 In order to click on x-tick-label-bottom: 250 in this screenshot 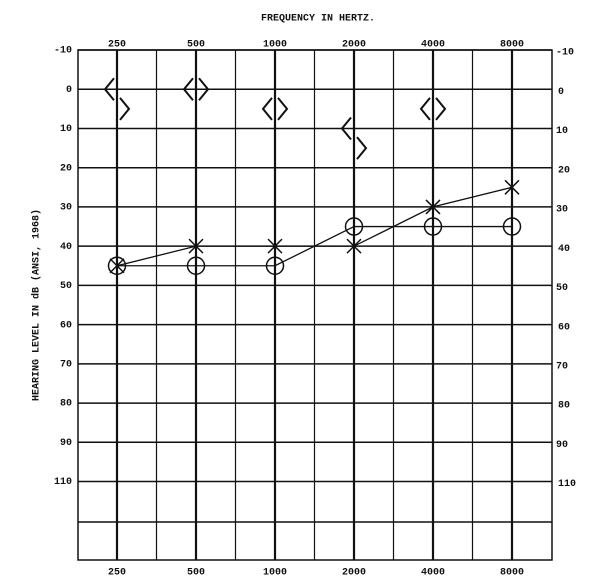, I will do `click(117, 573)`.